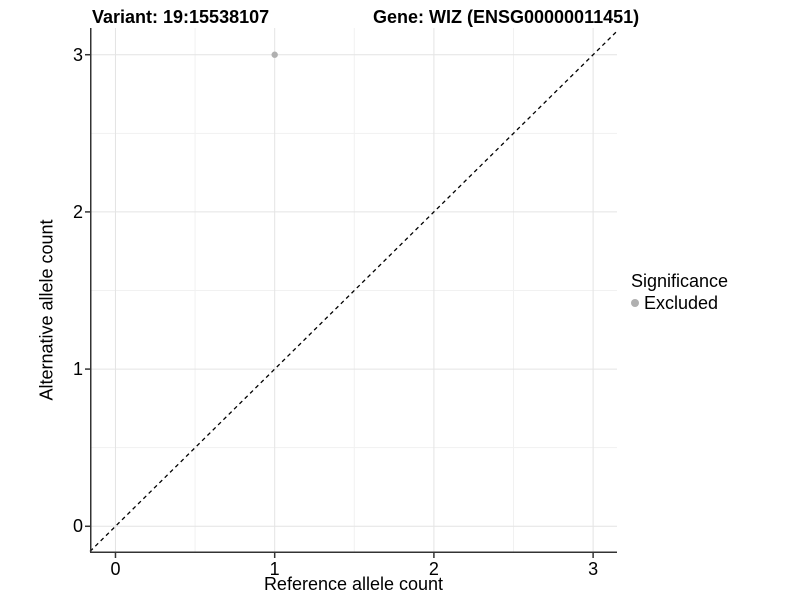 Image resolution: width=800 pixels, height=600 pixels. I want to click on legend-items: Excluded, so click(679, 303).